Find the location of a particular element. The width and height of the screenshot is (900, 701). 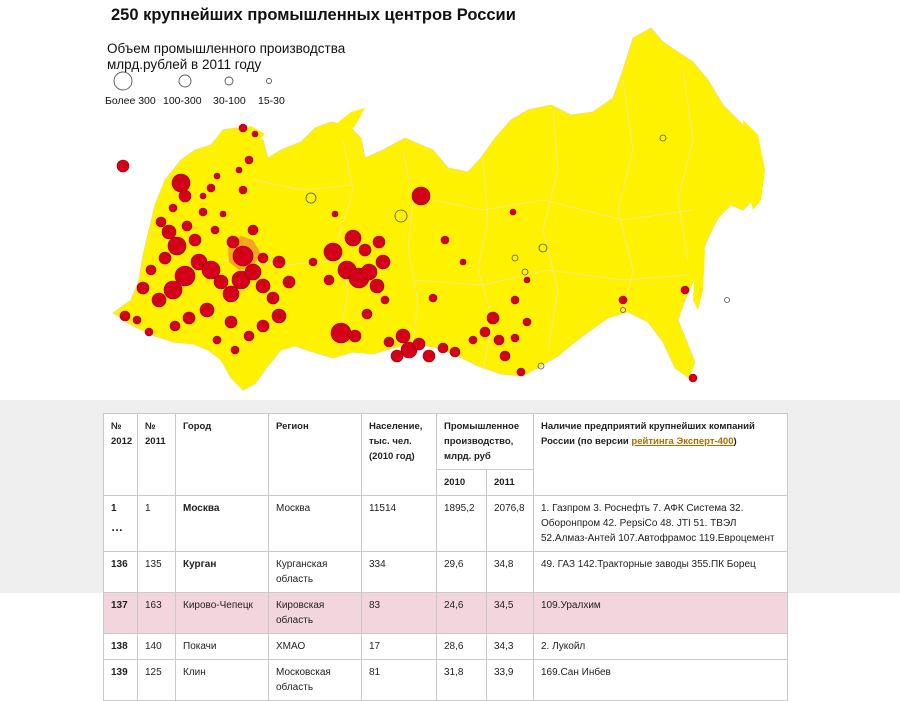

legend-circles is located at coordinates (192, 81).